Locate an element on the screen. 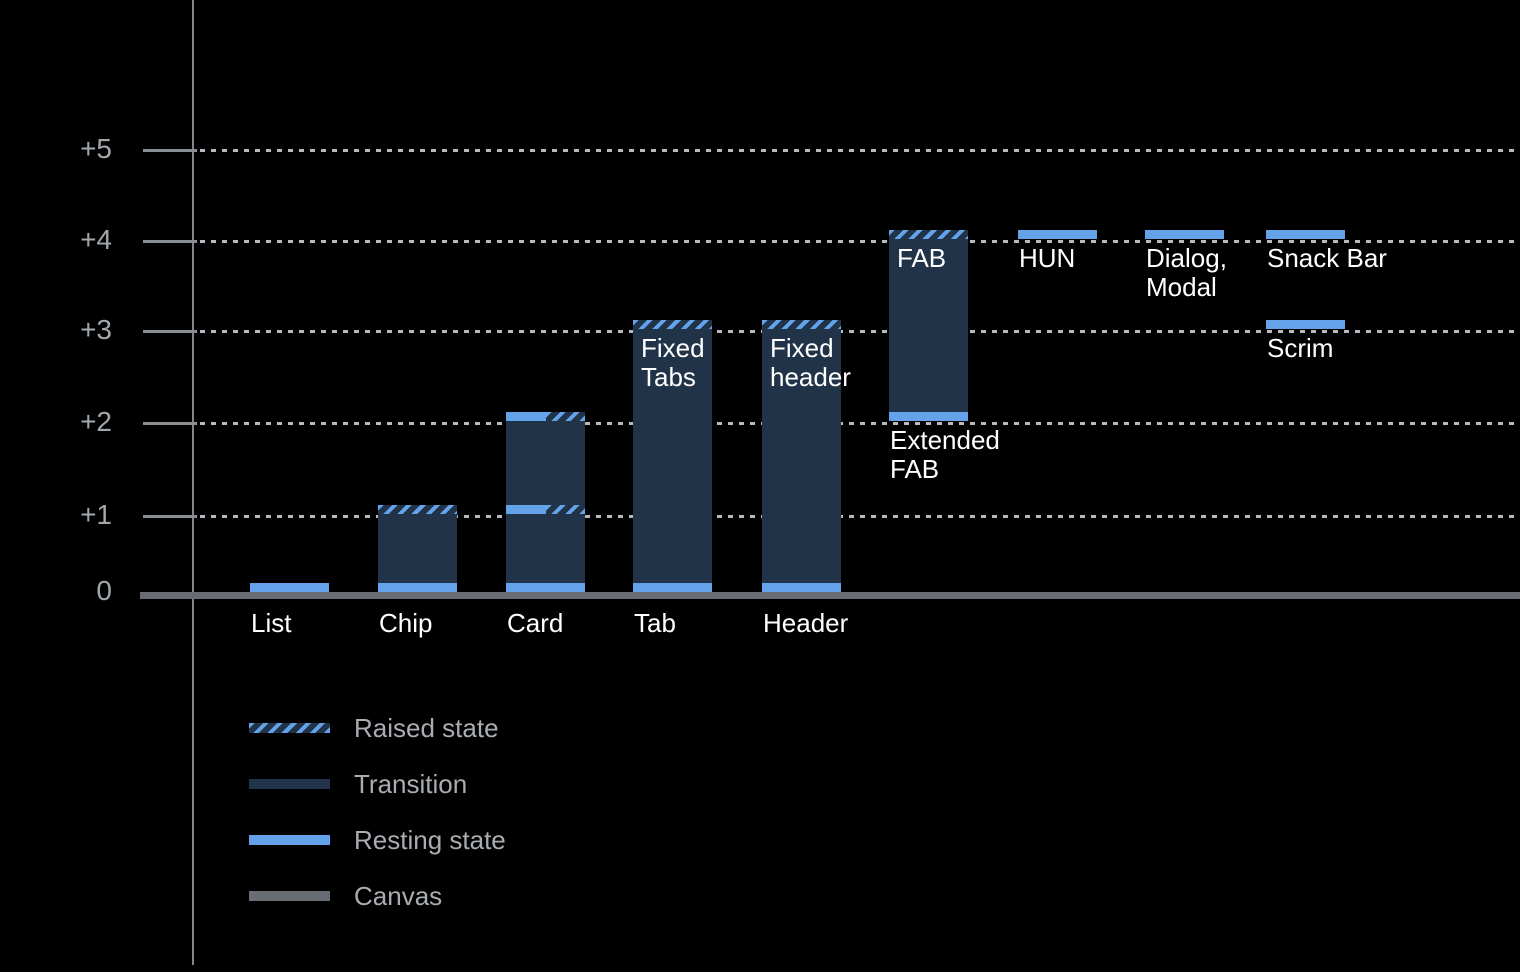  label-header-below_canvas: Header is located at coordinates (806, 623).